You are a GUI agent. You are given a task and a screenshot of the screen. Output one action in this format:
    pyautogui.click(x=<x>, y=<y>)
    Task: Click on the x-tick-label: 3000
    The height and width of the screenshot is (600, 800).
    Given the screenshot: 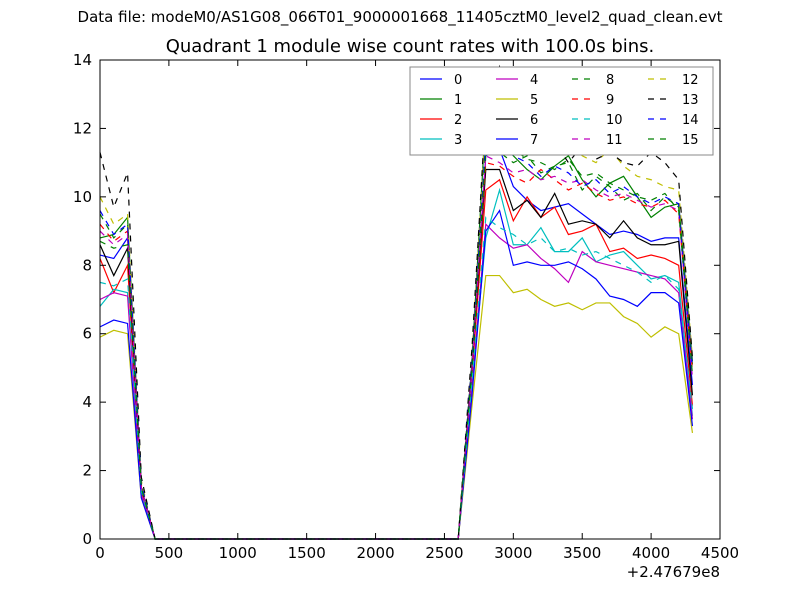 What is the action you would take?
    pyautogui.click(x=513, y=553)
    